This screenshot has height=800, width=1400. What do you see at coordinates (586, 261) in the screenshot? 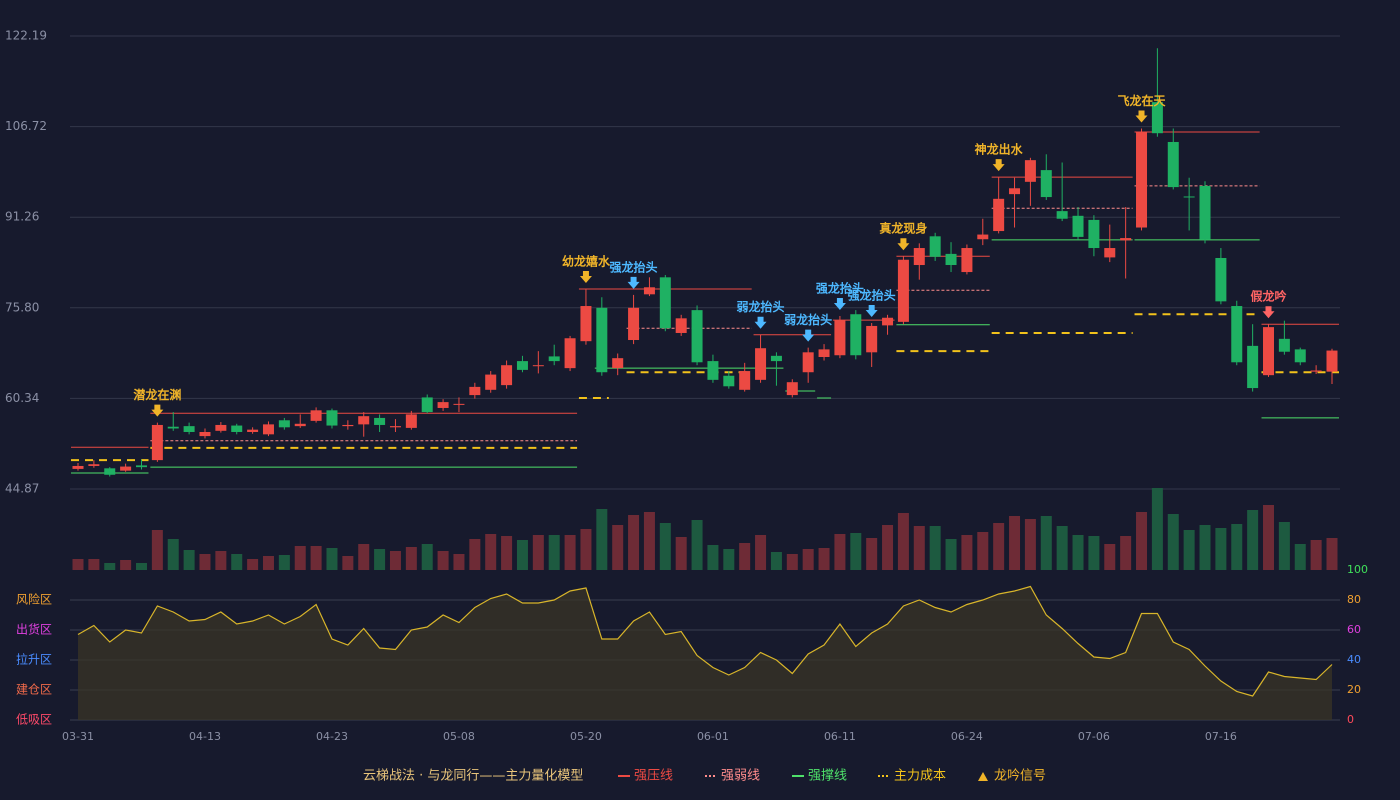
I see `signal-label: 幼龙嬉水` at bounding box center [586, 261].